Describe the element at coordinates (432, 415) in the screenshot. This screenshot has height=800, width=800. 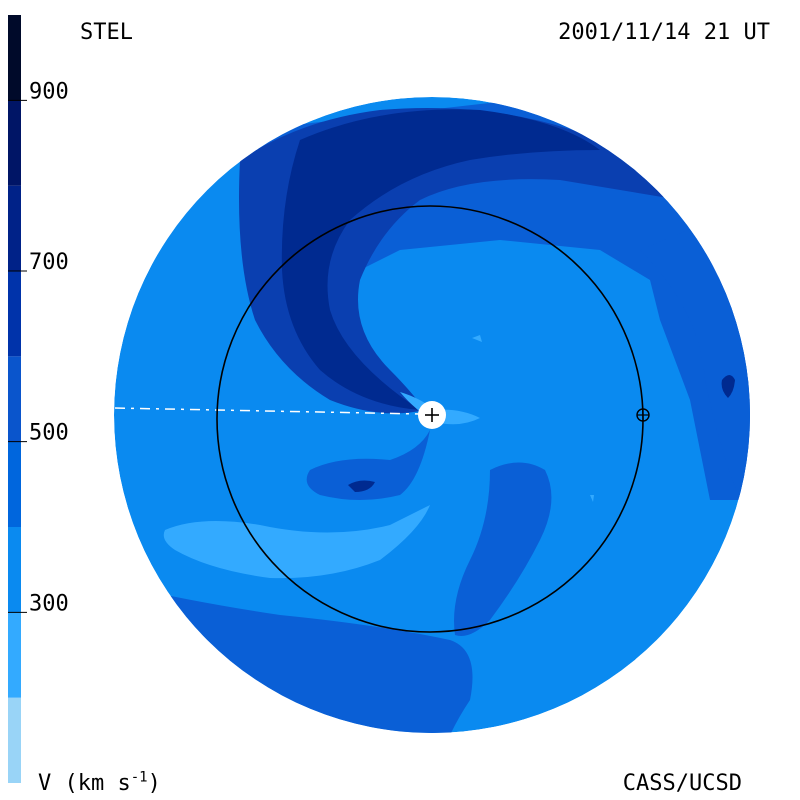
I see `sun-marker` at that location.